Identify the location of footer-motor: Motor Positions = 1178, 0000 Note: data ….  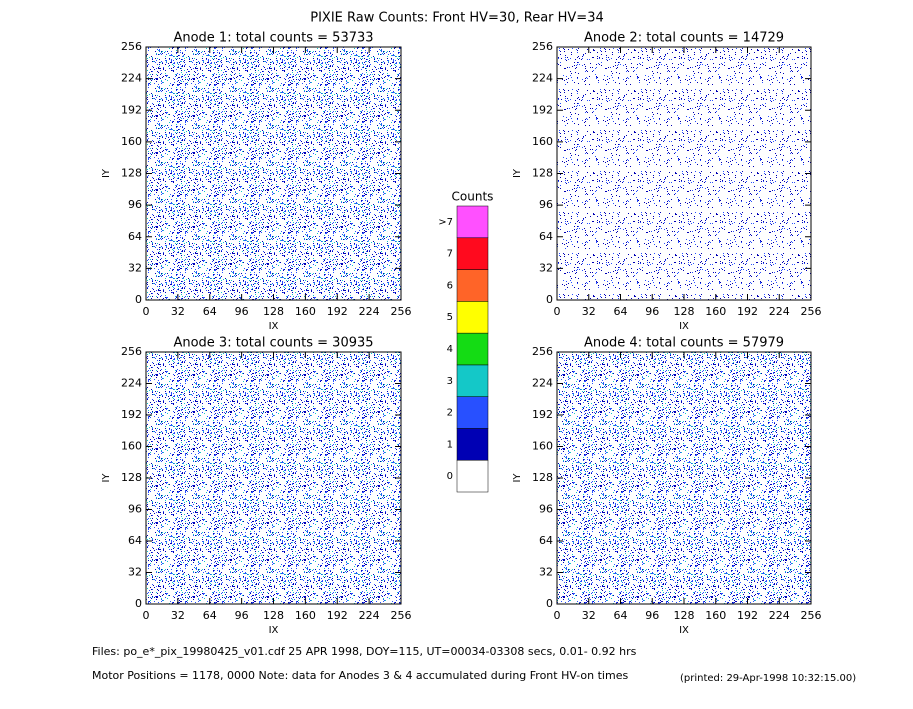
(360, 675).